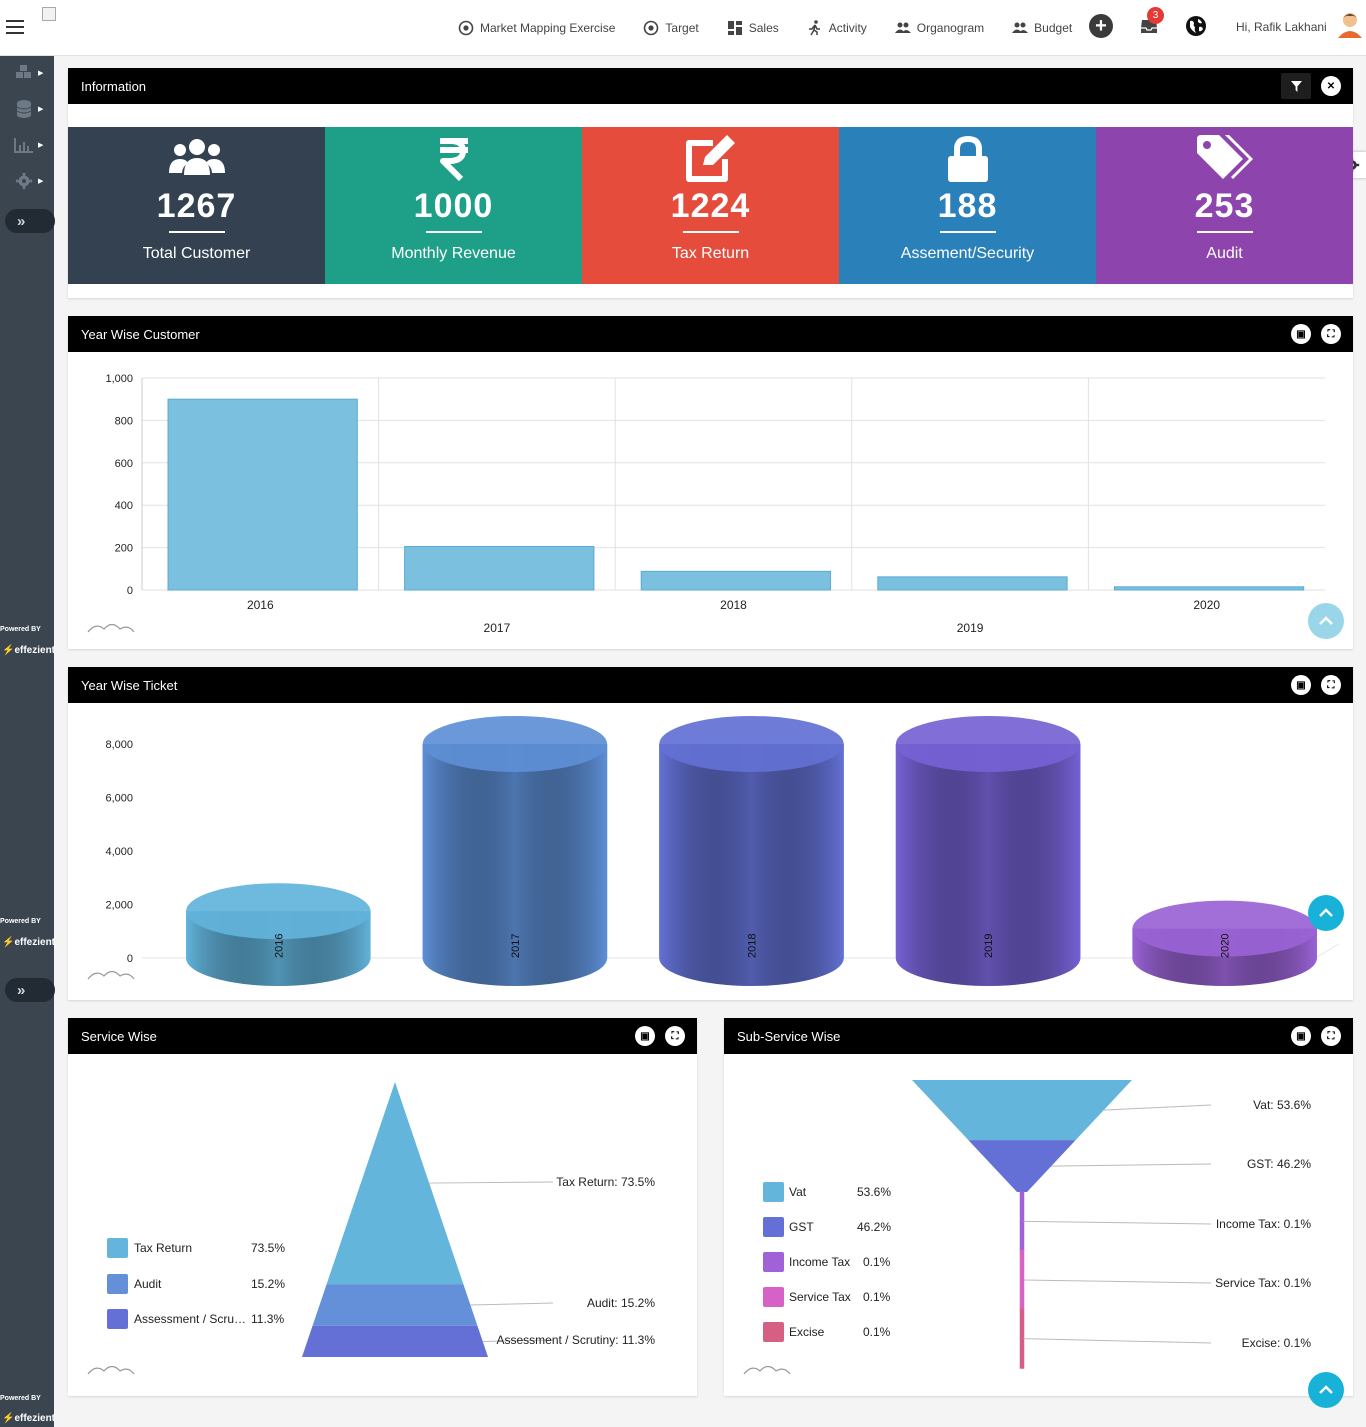  Describe the element at coordinates (114, 86) in the screenshot. I see `panel-title: Information` at that location.